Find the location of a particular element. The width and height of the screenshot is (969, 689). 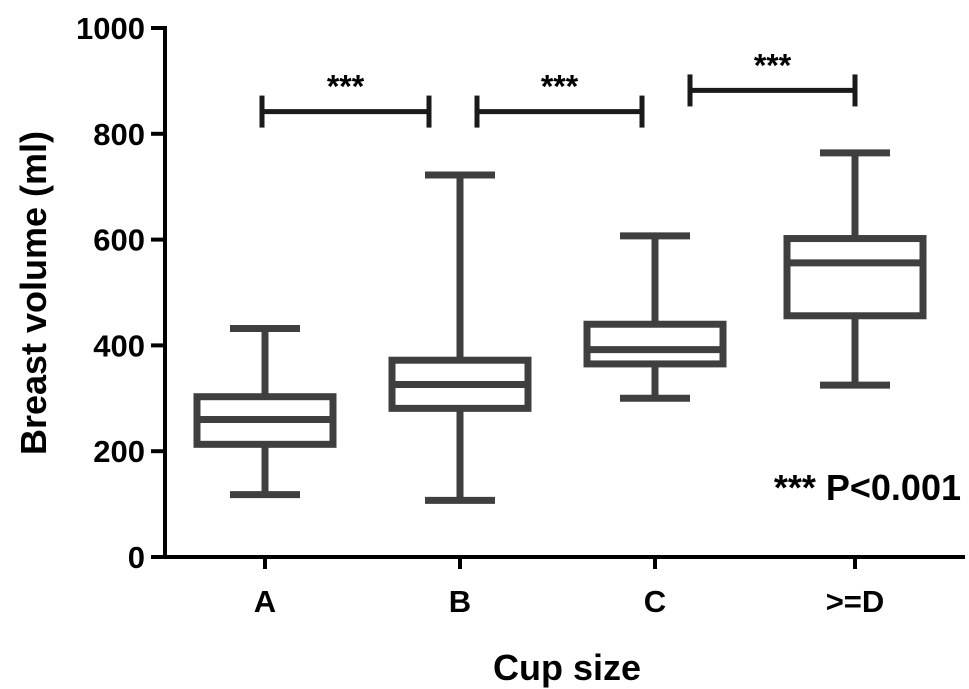

y-axis-title: Breast volume (ml) is located at coordinates (33, 293).